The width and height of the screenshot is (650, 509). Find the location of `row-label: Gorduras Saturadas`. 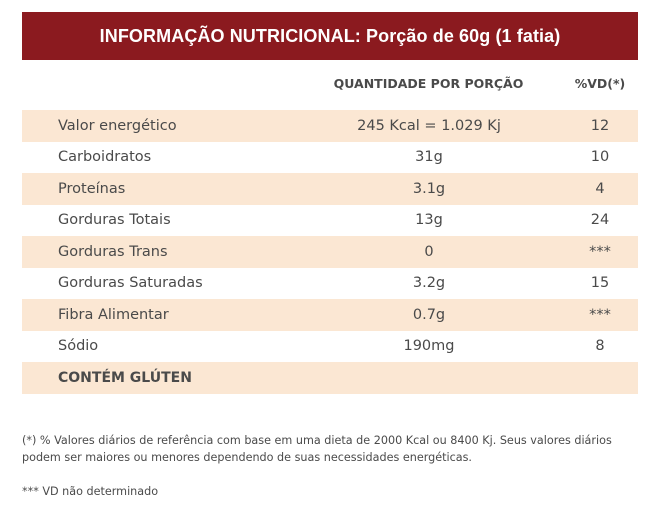

row-label: Gorduras Saturadas is located at coordinates (130, 283).